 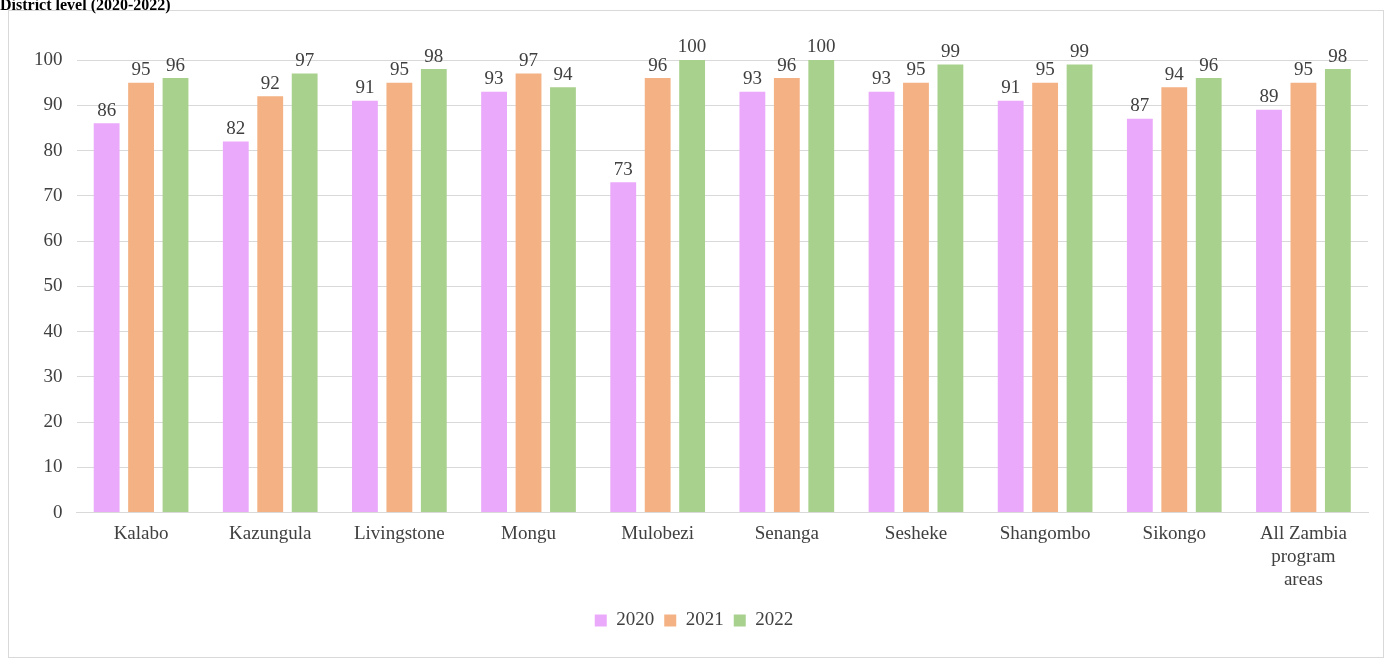 What do you see at coordinates (1174, 532) in the screenshot?
I see `x-tick-label: Sikongo` at bounding box center [1174, 532].